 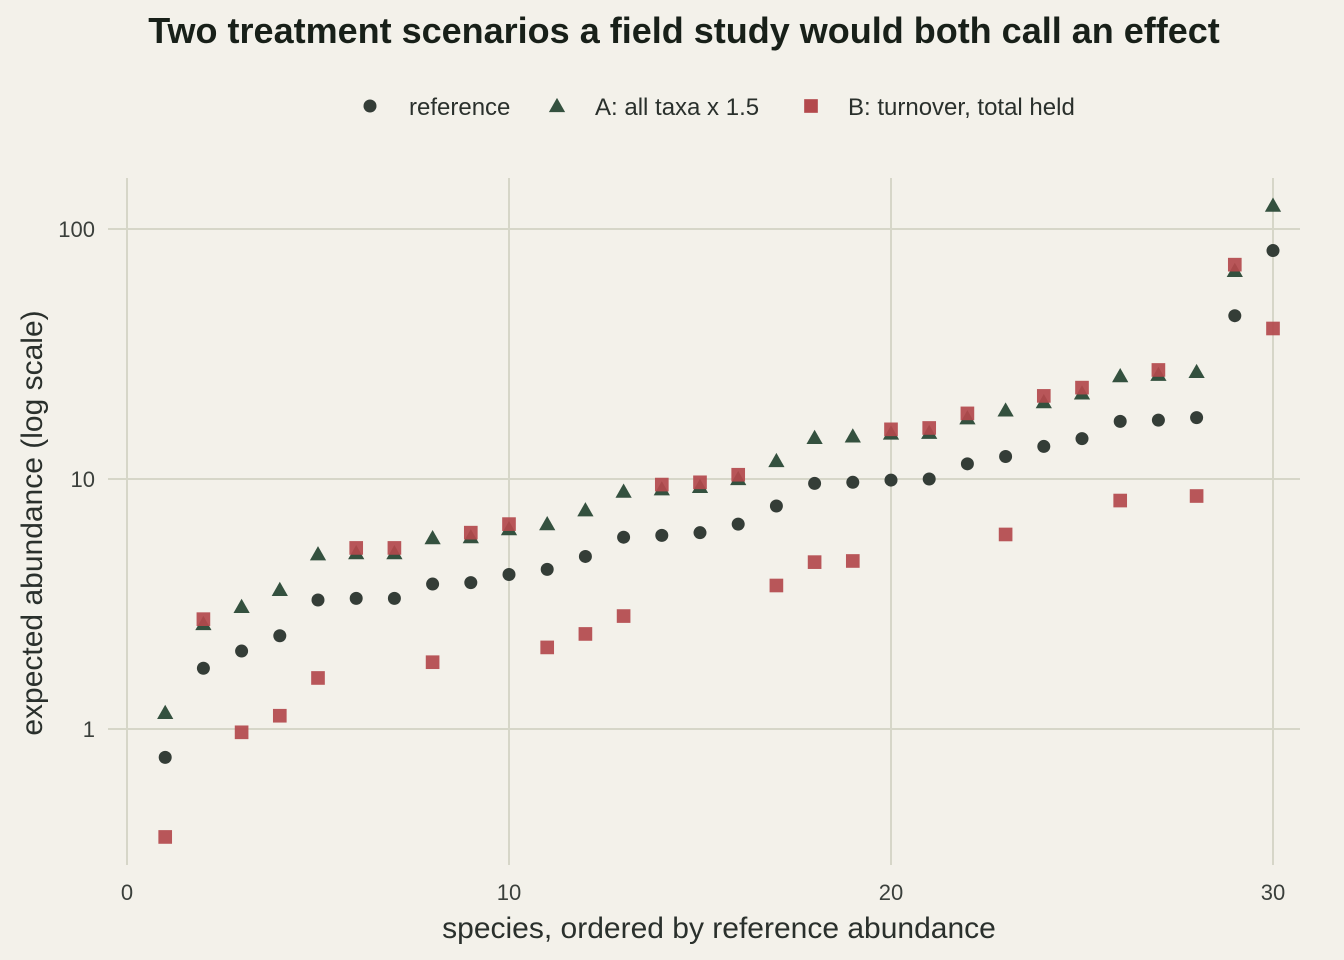 What do you see at coordinates (89, 729) in the screenshot?
I see `y-tick-label: 1` at bounding box center [89, 729].